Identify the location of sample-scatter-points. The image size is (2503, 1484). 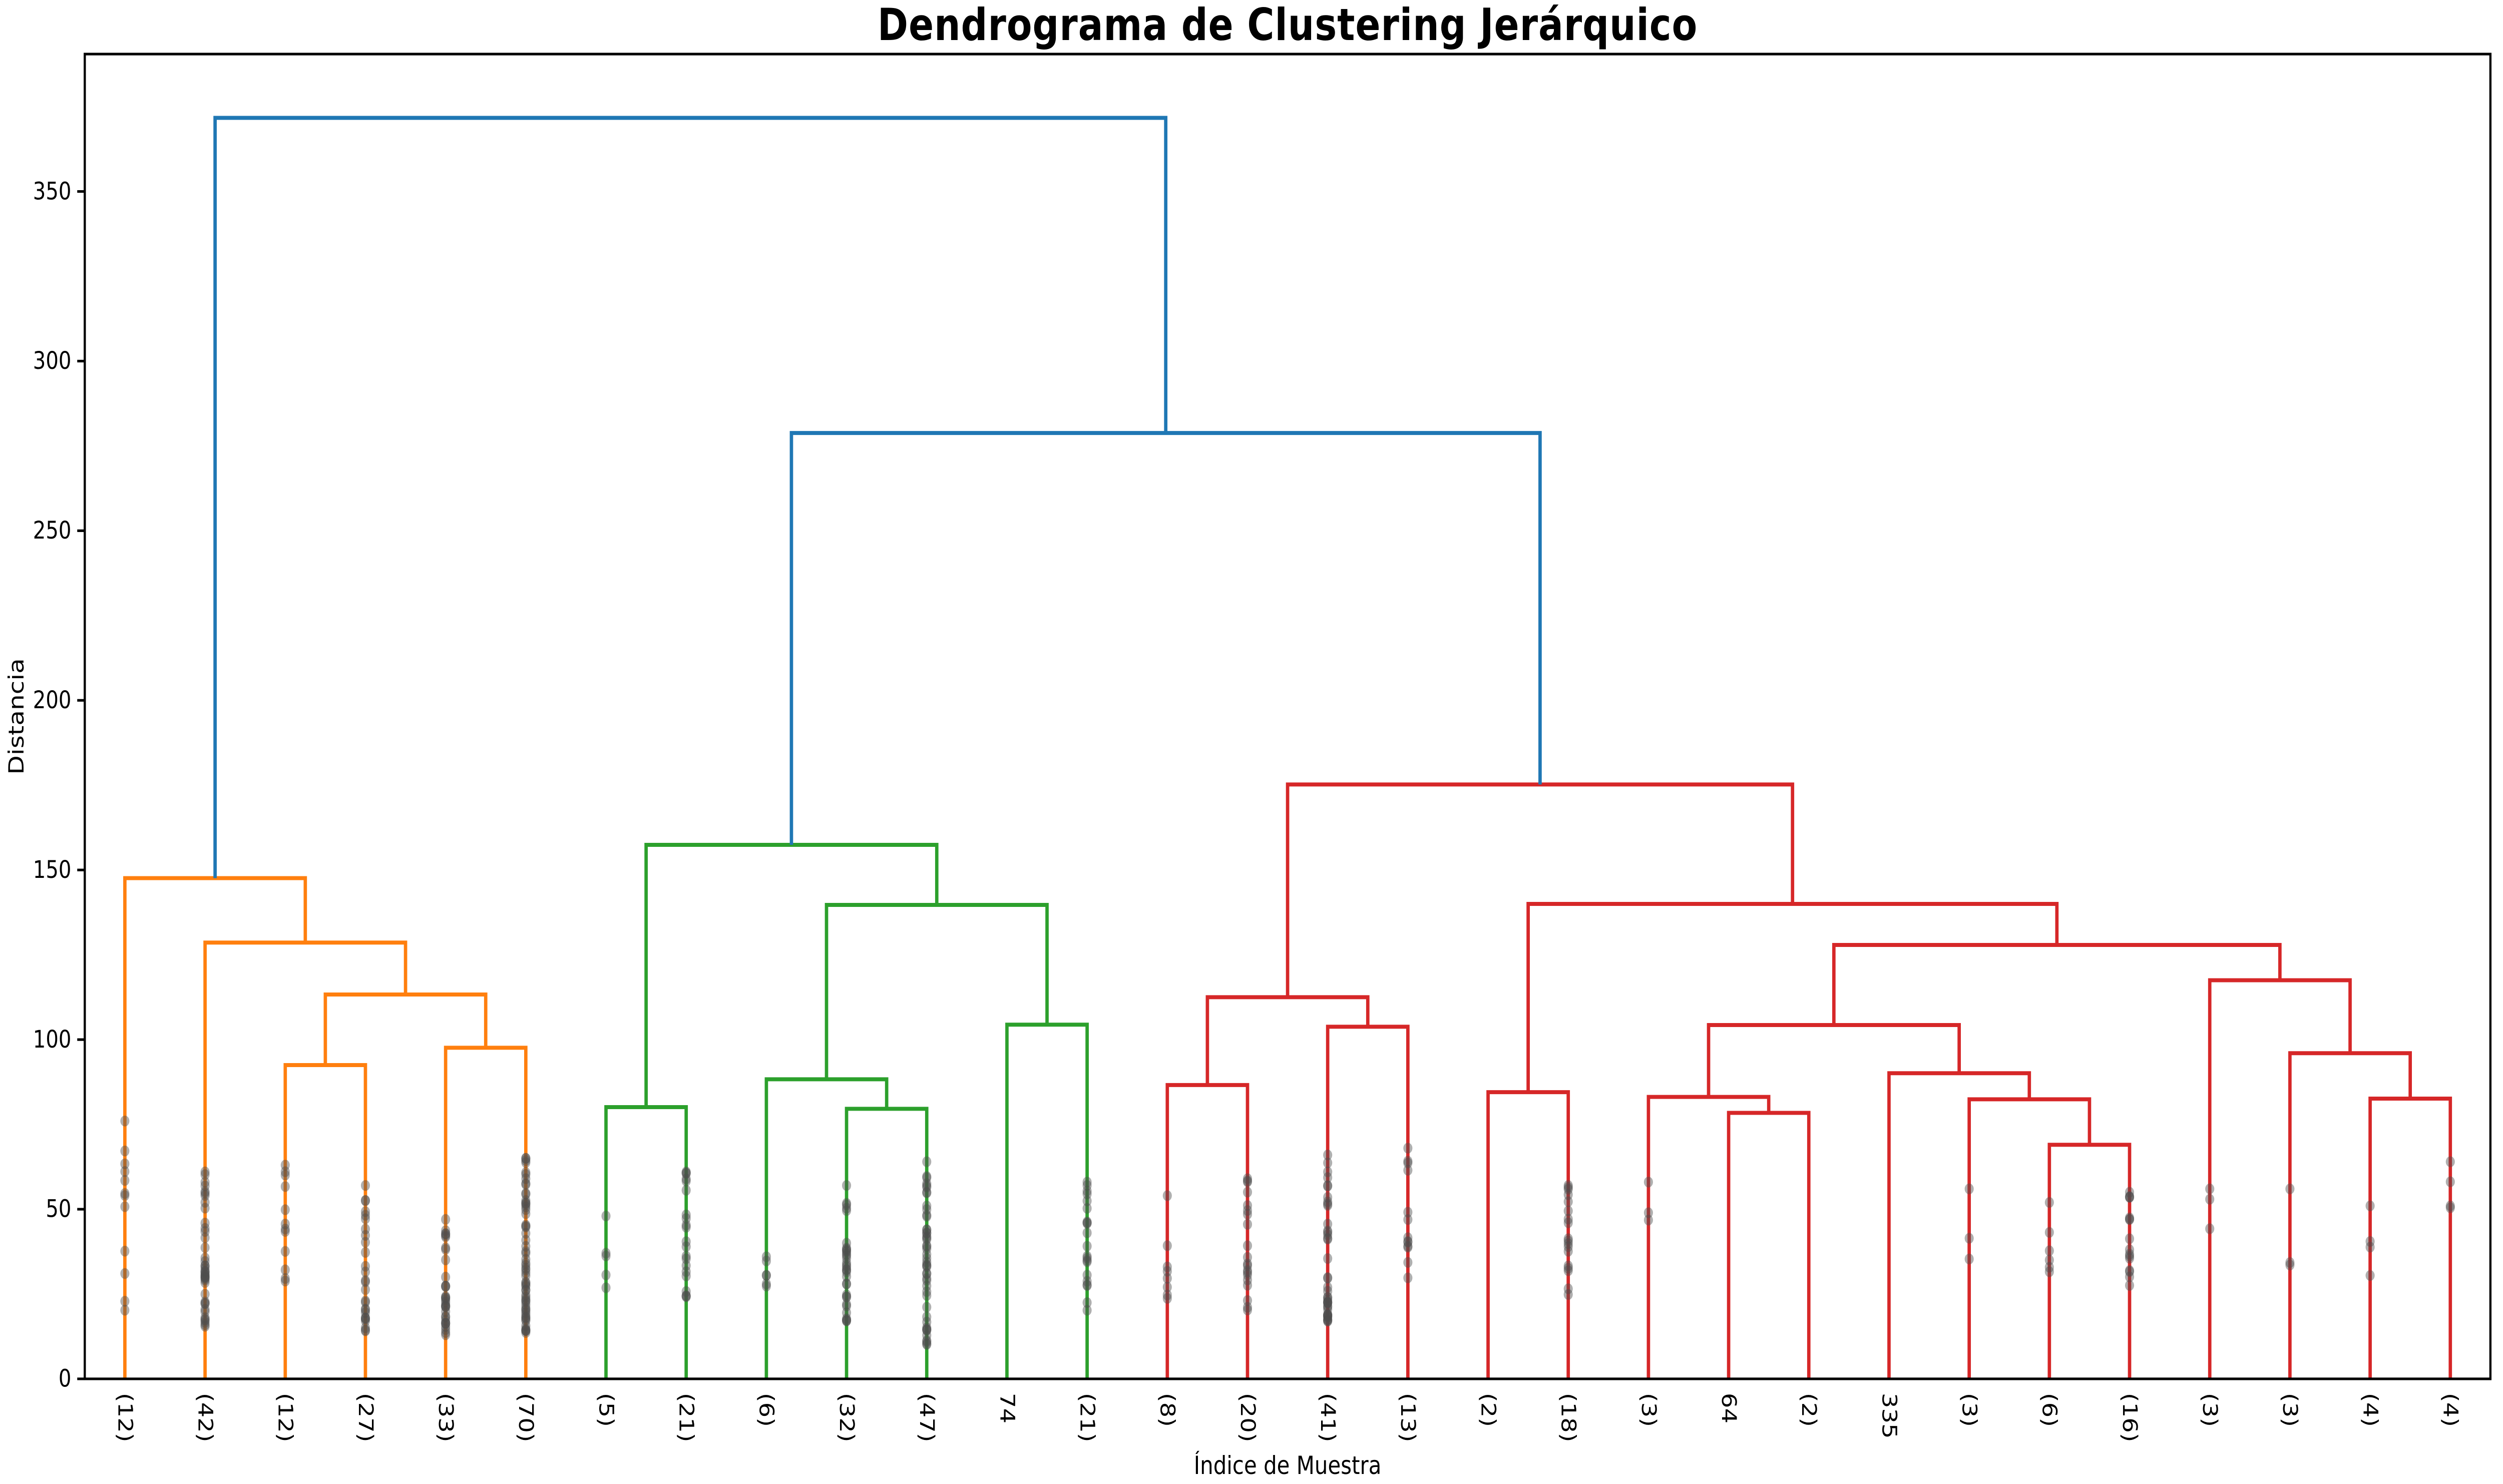
(1288, 1232).